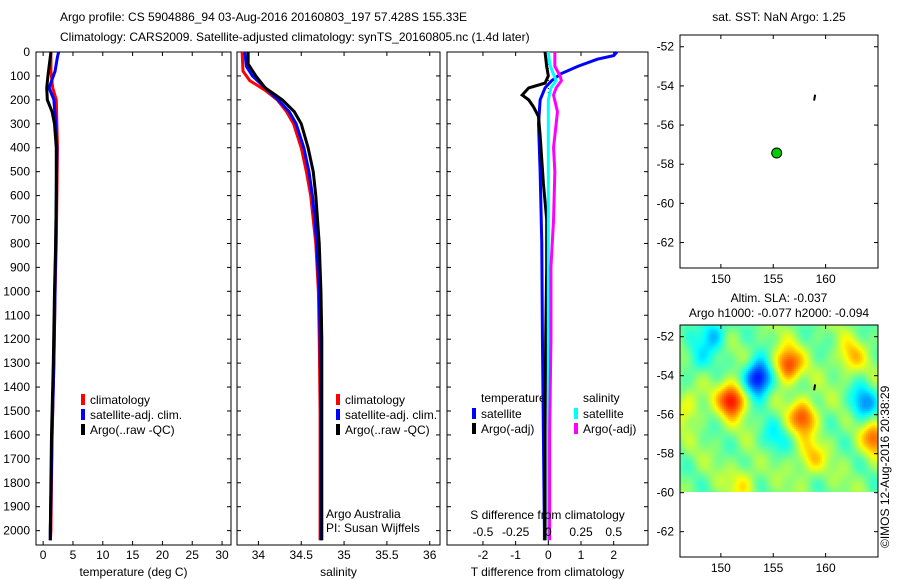 The height and width of the screenshot is (580, 900). What do you see at coordinates (16, 339) in the screenshot?
I see `y-tick-label: 1200` at bounding box center [16, 339].